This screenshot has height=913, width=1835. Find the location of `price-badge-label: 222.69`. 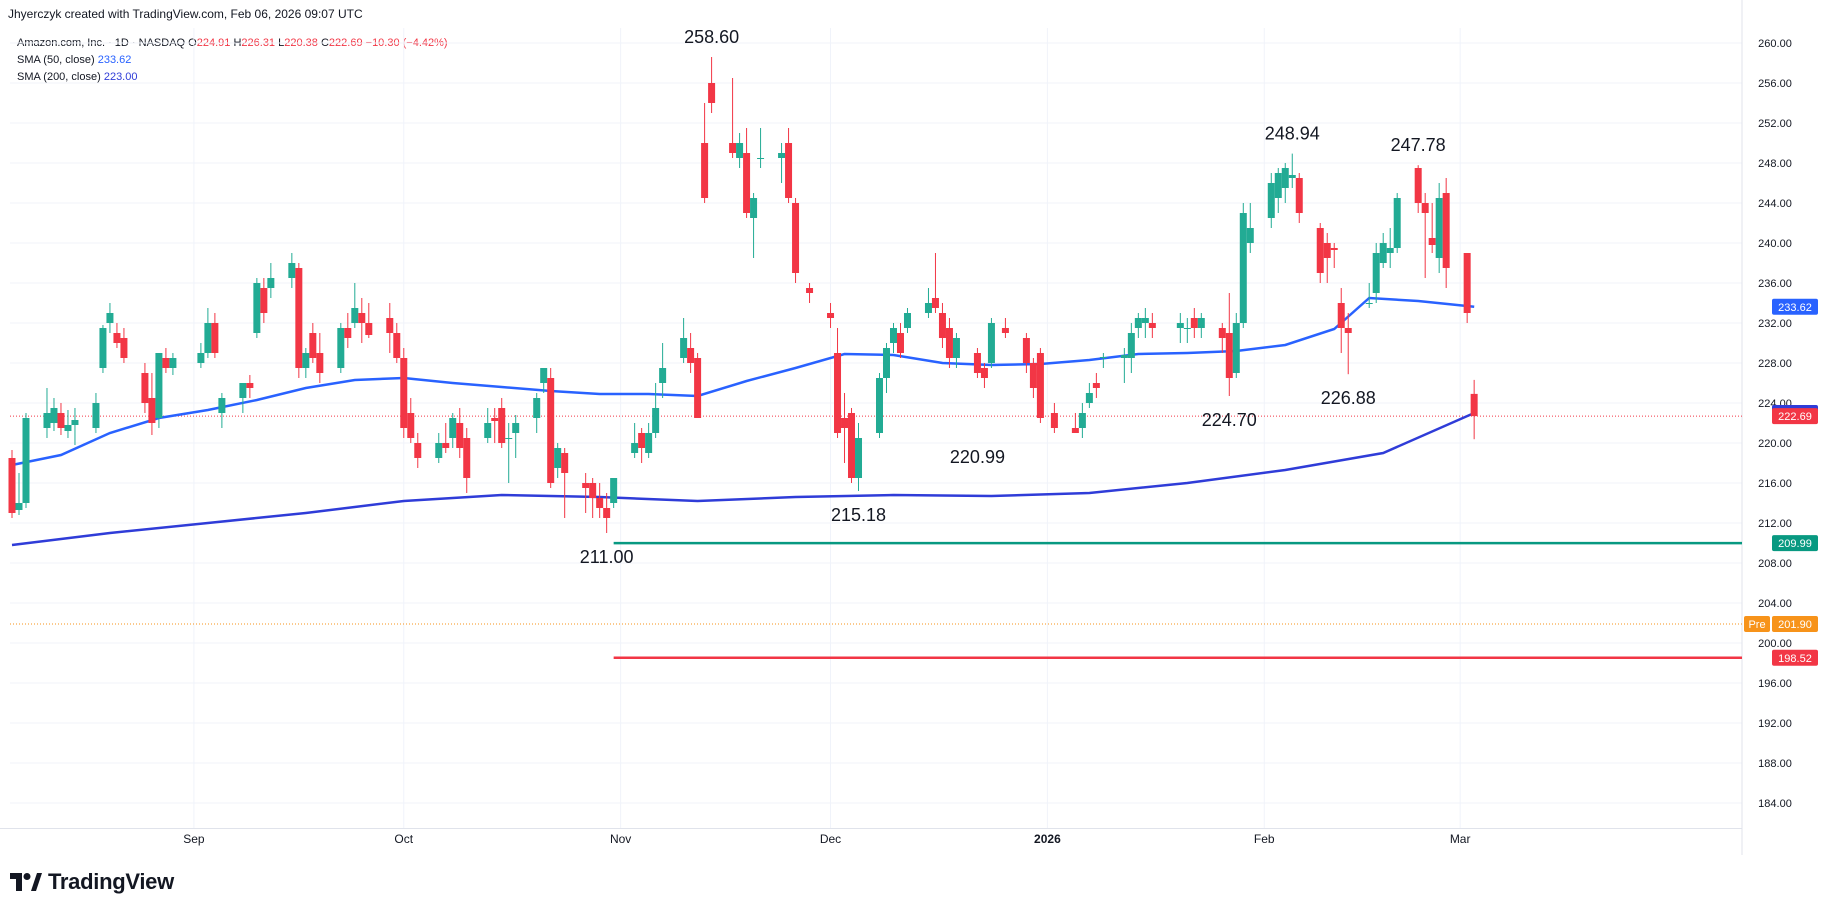

price-badge-label: 222.69 is located at coordinates (1795, 417).